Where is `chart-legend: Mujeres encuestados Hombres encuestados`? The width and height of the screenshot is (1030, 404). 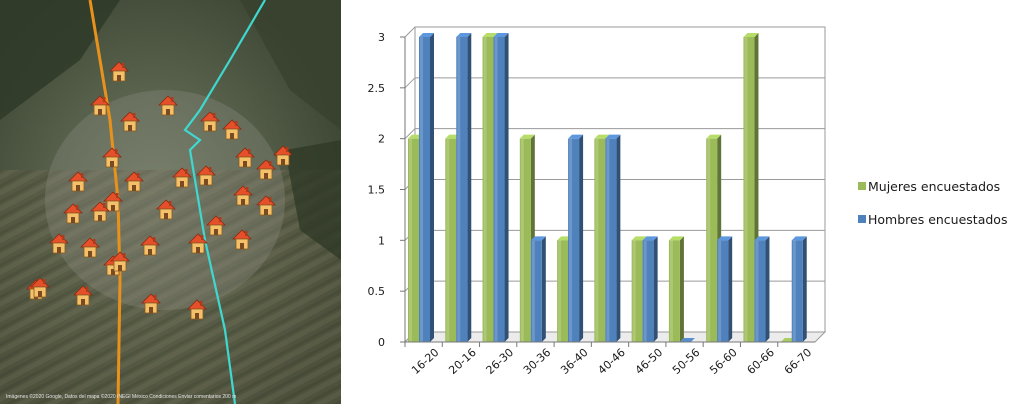 chart-legend: Mujeres encuestados Hombres encuestados is located at coordinates (932, 203).